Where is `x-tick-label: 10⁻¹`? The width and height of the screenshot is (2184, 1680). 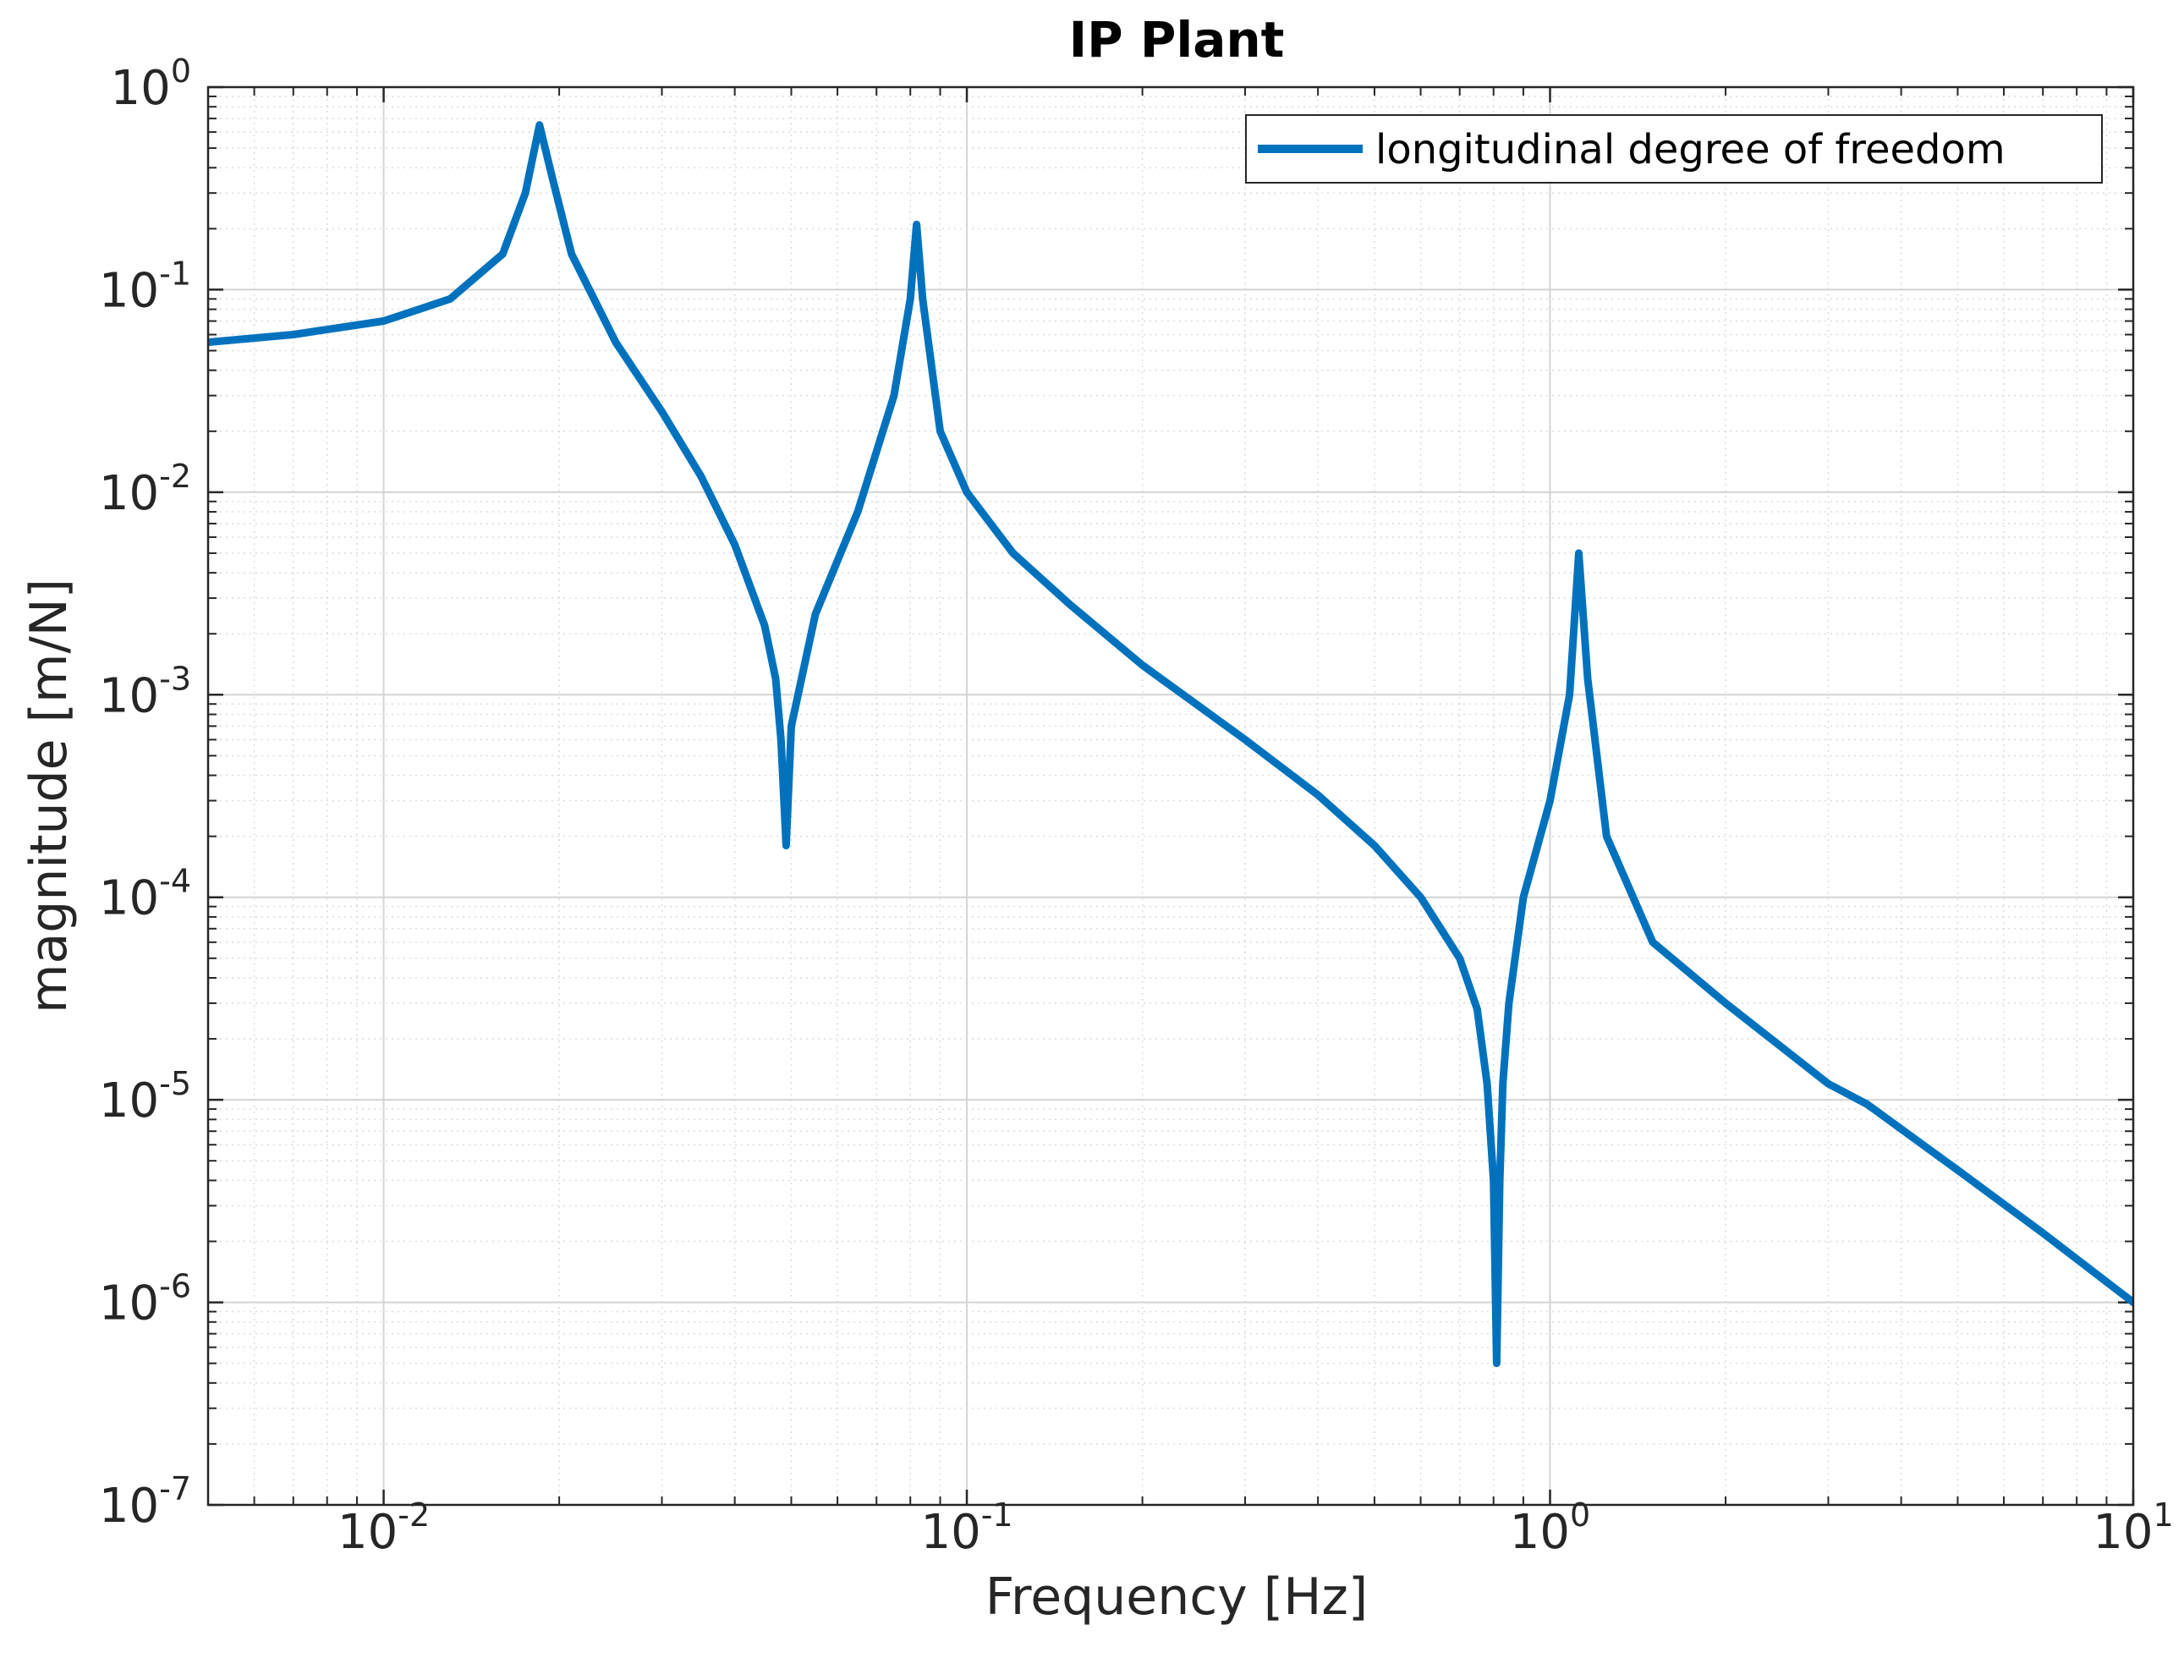 x-tick-label: 10⁻¹ is located at coordinates (966, 1528).